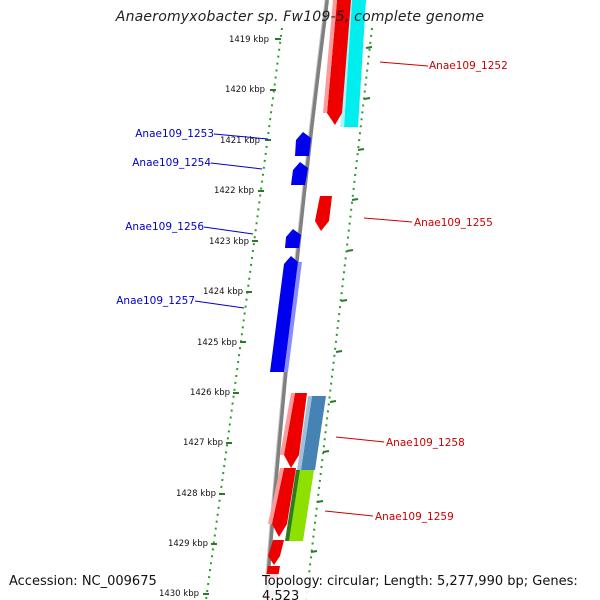  I want to click on tick-label: 1427 kbp, so click(203, 443).